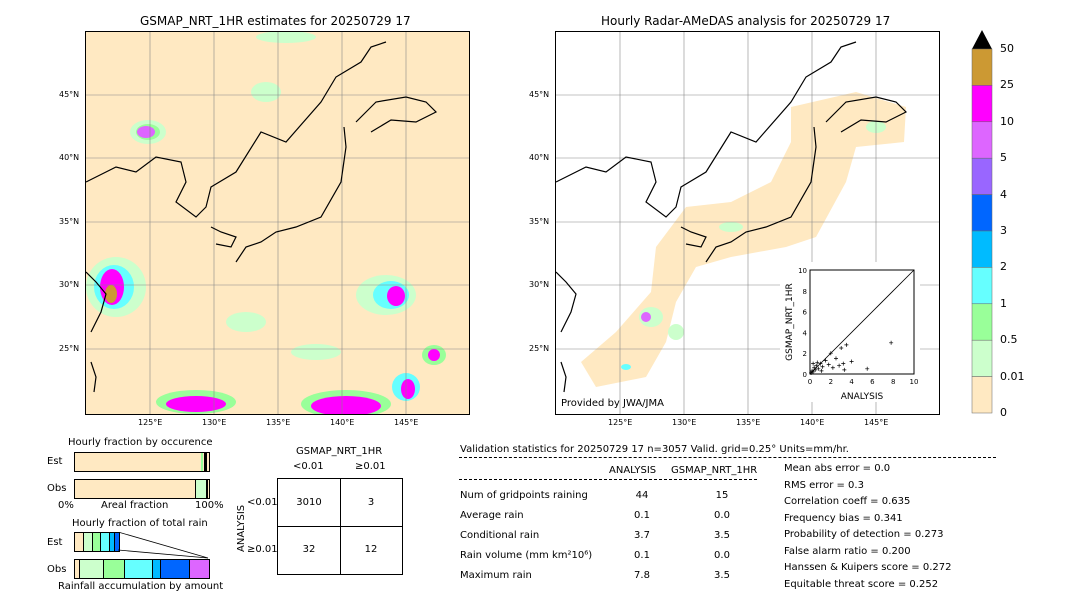  I want to click on occurrence-title: Hourly fraction by occurence, so click(140, 442).